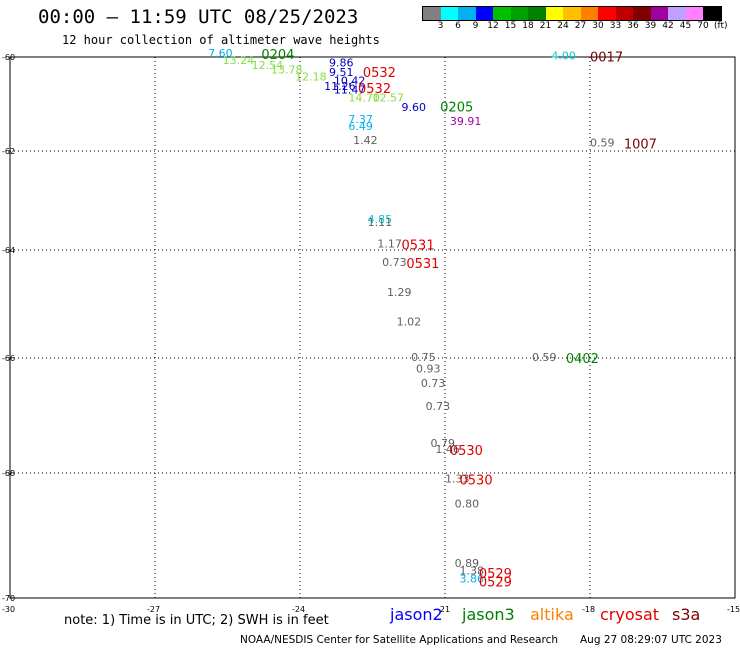 The height and width of the screenshot is (650, 740). I want to click on color-scale-tick: 21, so click(545, 26).